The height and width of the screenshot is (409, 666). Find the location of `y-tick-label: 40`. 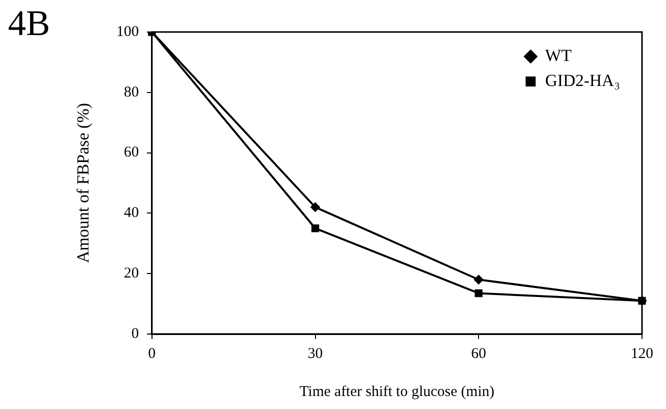

y-tick-label: 40 is located at coordinates (131, 213).